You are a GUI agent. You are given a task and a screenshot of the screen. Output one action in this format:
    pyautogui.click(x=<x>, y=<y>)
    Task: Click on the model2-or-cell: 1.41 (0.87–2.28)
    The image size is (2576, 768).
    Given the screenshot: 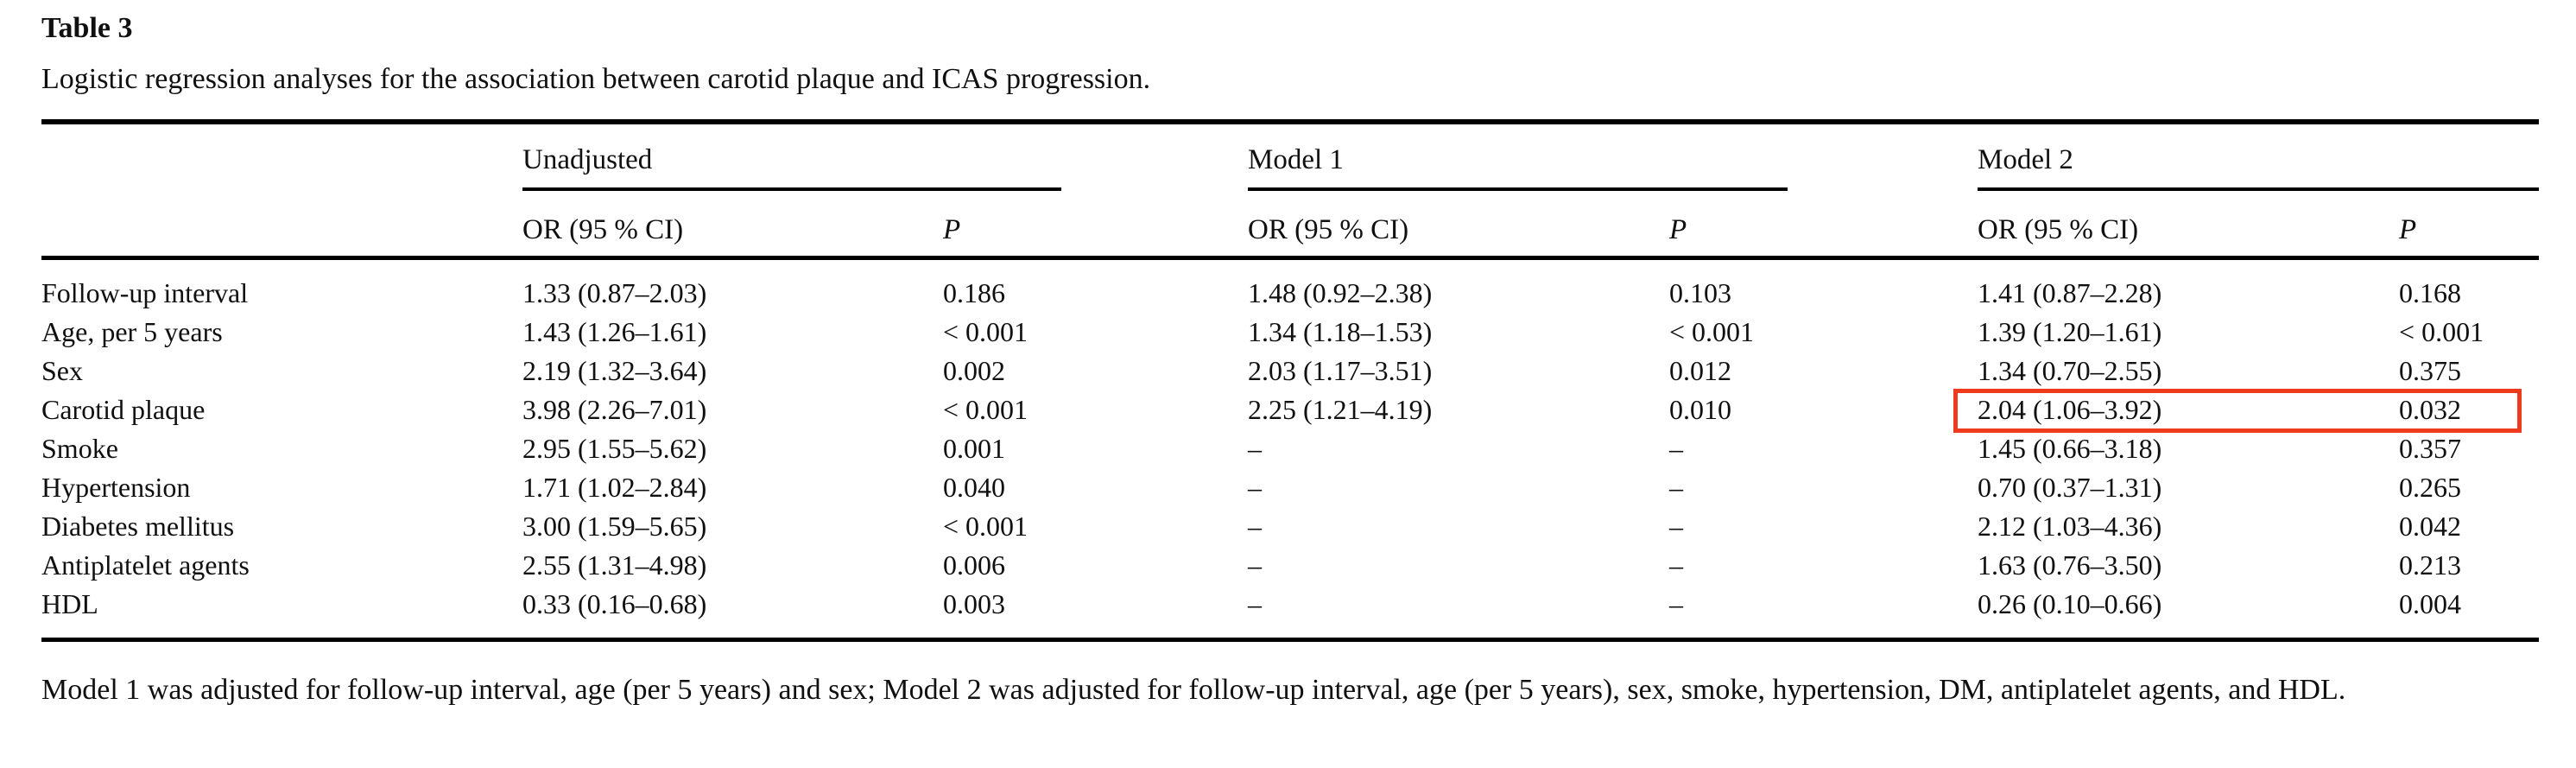 What is the action you would take?
    pyautogui.click(x=2070, y=293)
    